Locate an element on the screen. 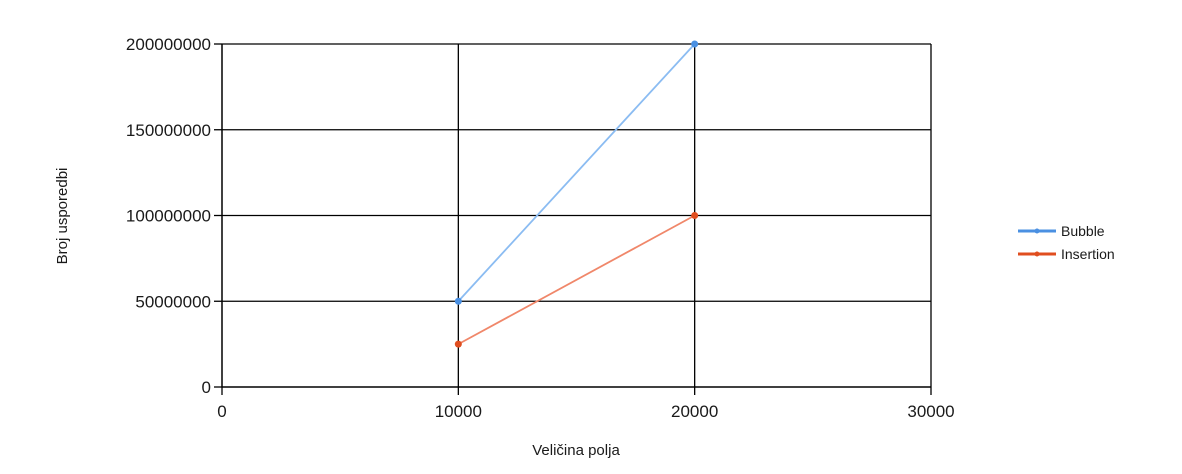  series-markers is located at coordinates (576, 194).